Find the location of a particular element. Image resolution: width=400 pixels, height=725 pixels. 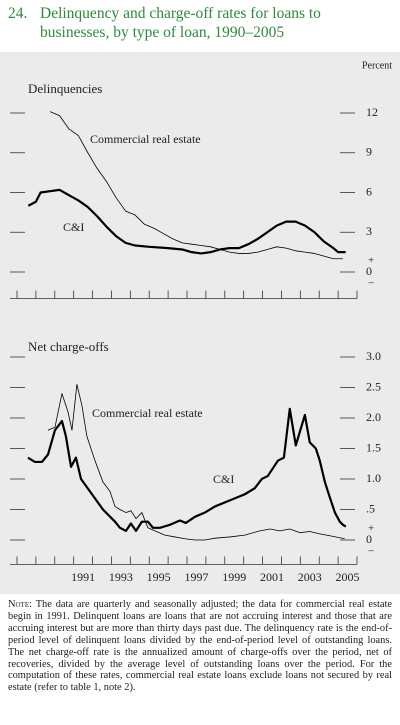

y-tick-label: 3 is located at coordinates (369, 231).